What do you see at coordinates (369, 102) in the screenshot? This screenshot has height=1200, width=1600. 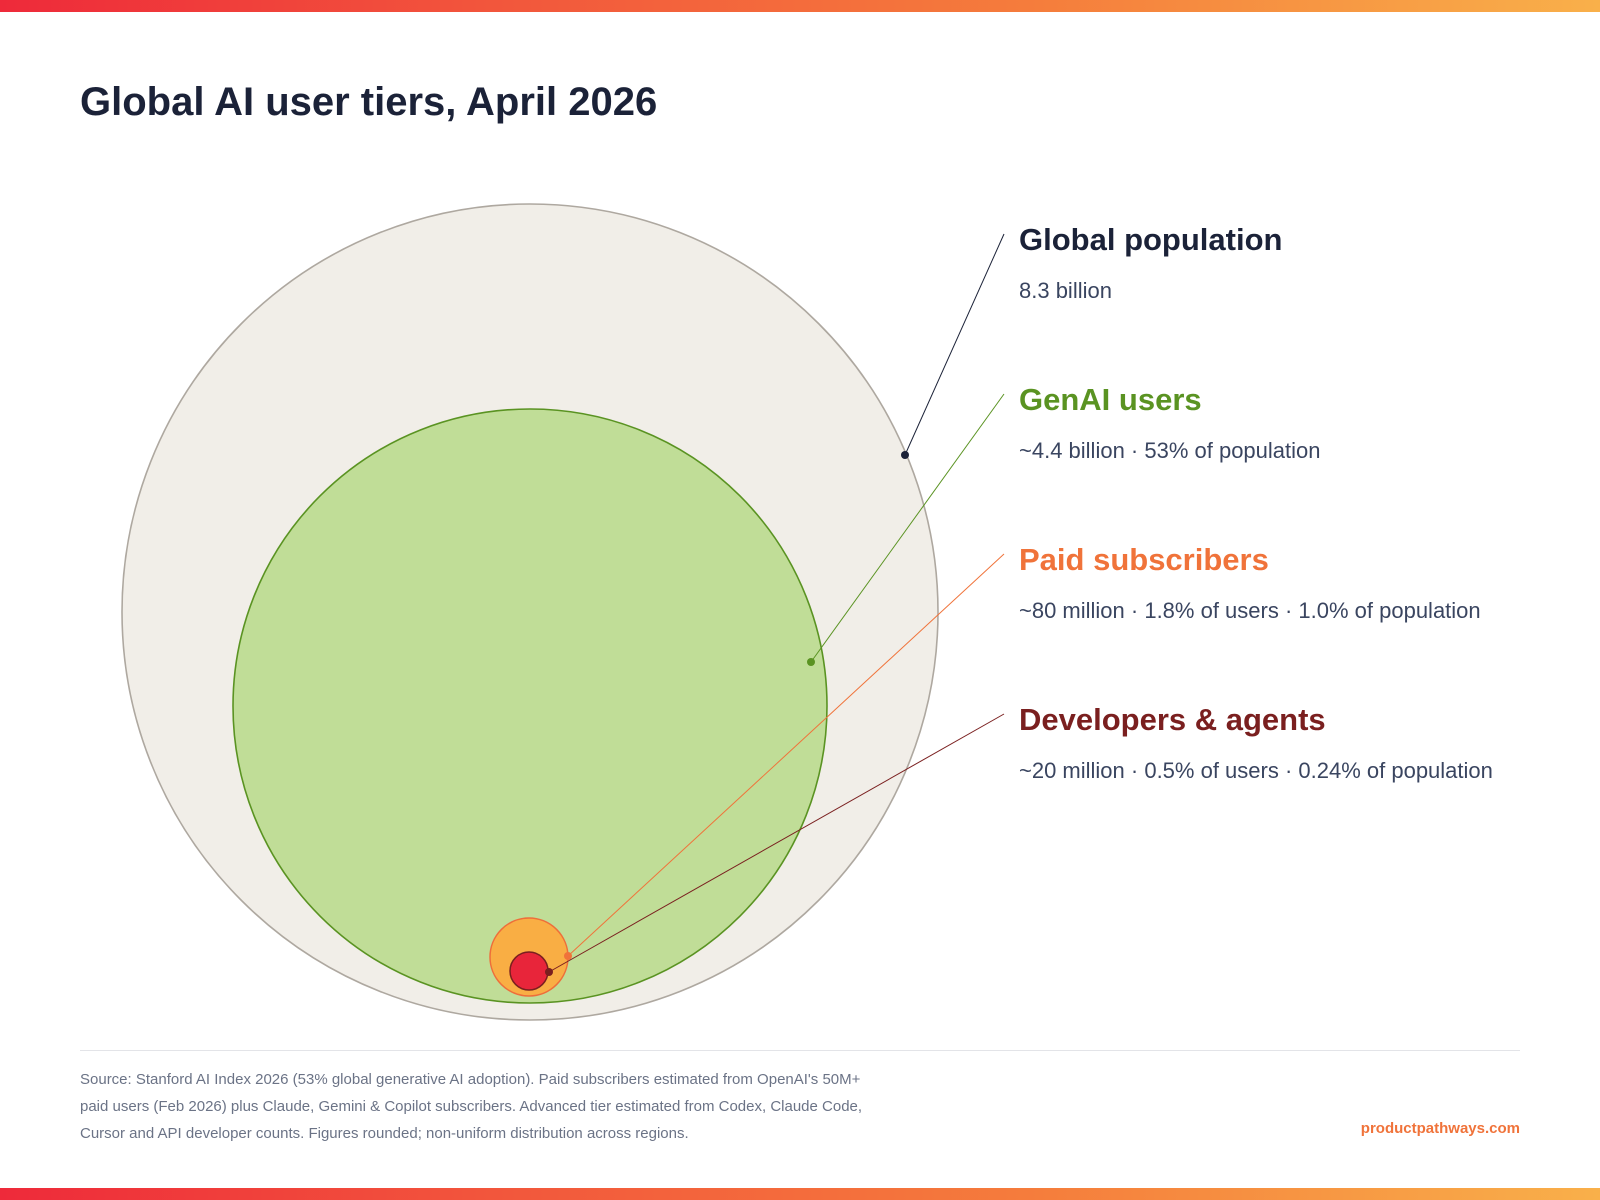 I see `chart-title: Global AI user tiers, April 2026` at bounding box center [369, 102].